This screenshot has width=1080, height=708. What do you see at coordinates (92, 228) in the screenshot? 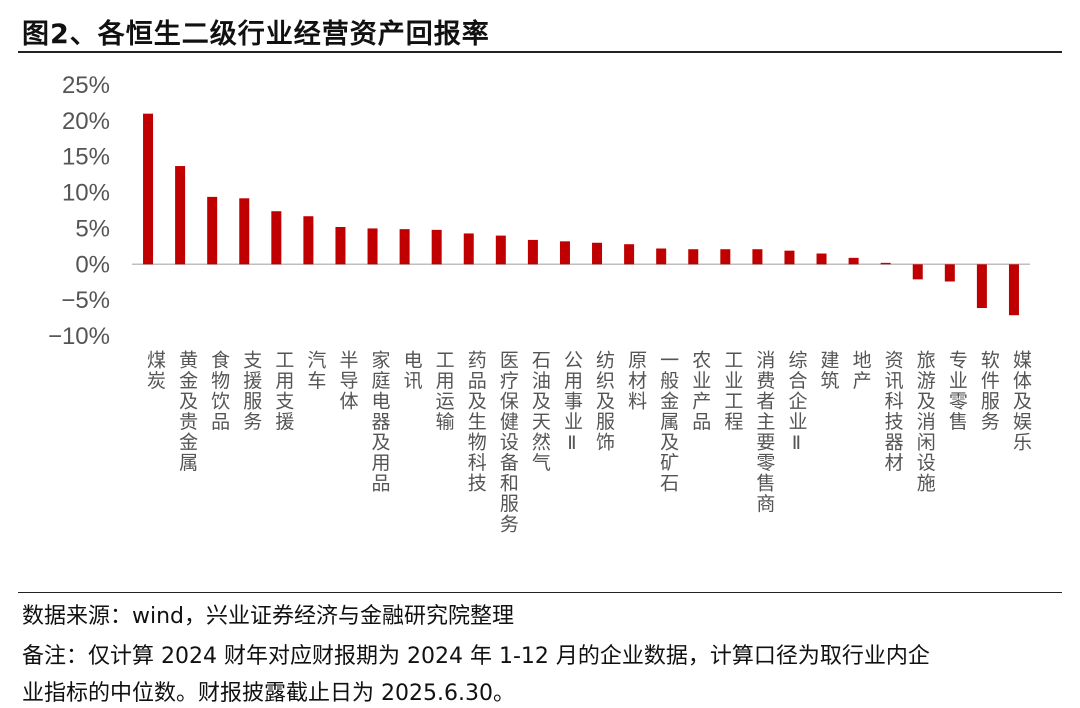
I see `y-tick-label: 5%` at bounding box center [92, 228].